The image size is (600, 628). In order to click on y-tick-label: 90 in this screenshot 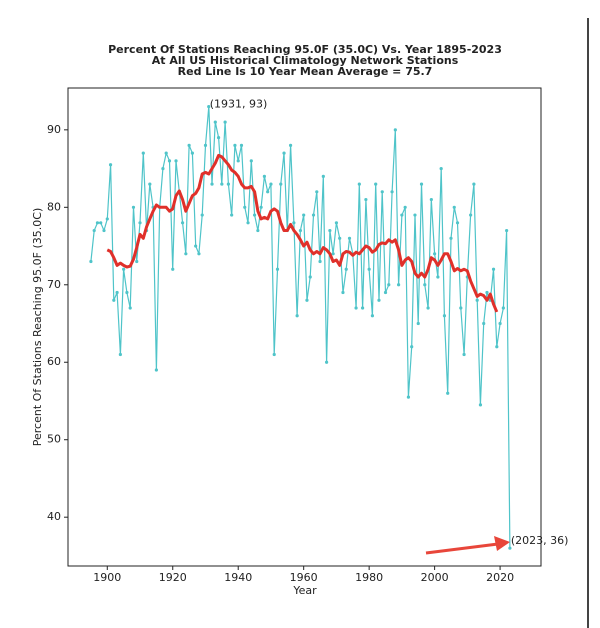, I will do `click(54, 129)`.